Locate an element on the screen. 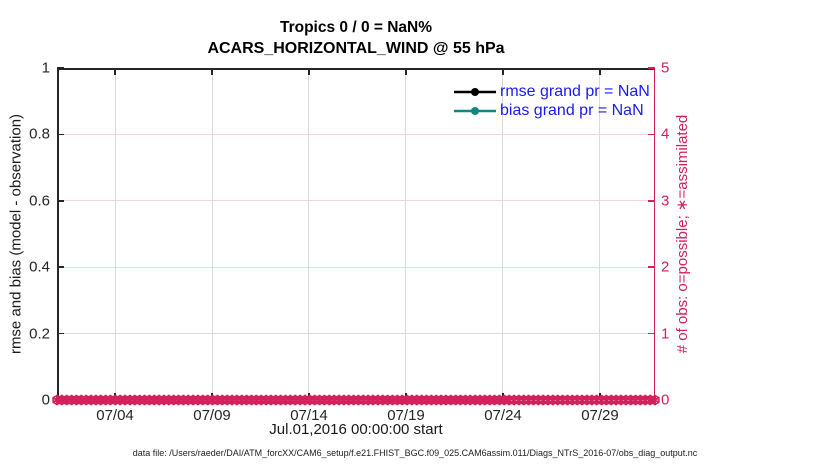 The image size is (830, 470). right-y-axis-label: # of obs: o=possible; ∗=assimilated is located at coordinates (682, 234).